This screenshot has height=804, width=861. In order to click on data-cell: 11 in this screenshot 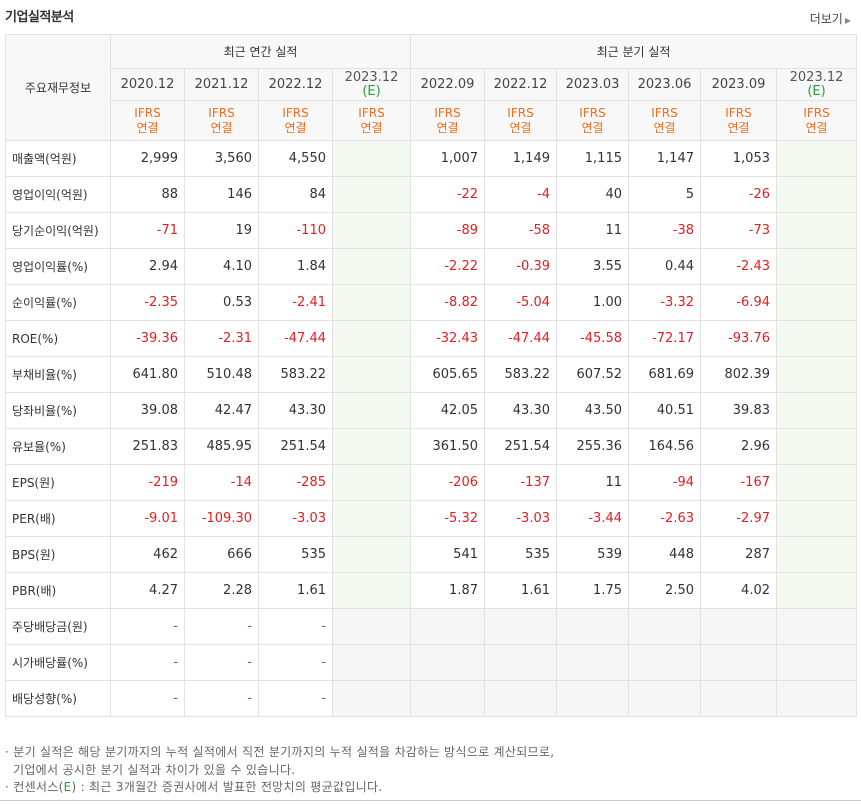, I will do `click(592, 482)`.